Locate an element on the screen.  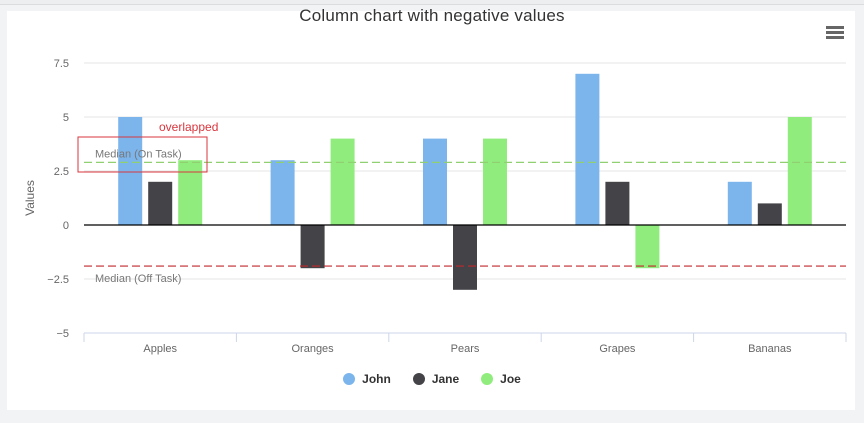
legend-label: John is located at coordinates (376, 379).